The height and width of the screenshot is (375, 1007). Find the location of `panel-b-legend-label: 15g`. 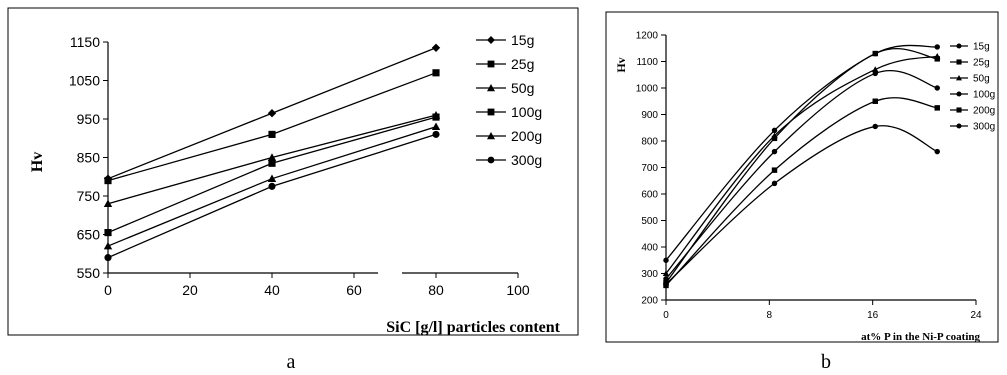

panel-b-legend-label: 15g is located at coordinates (981, 47).